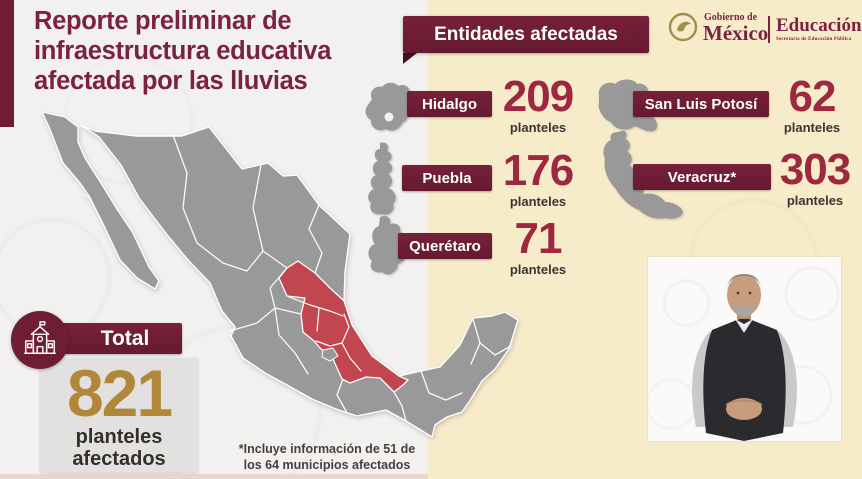  I want to click on footnote-line-2: los 64 municipios afectados, so click(327, 465).